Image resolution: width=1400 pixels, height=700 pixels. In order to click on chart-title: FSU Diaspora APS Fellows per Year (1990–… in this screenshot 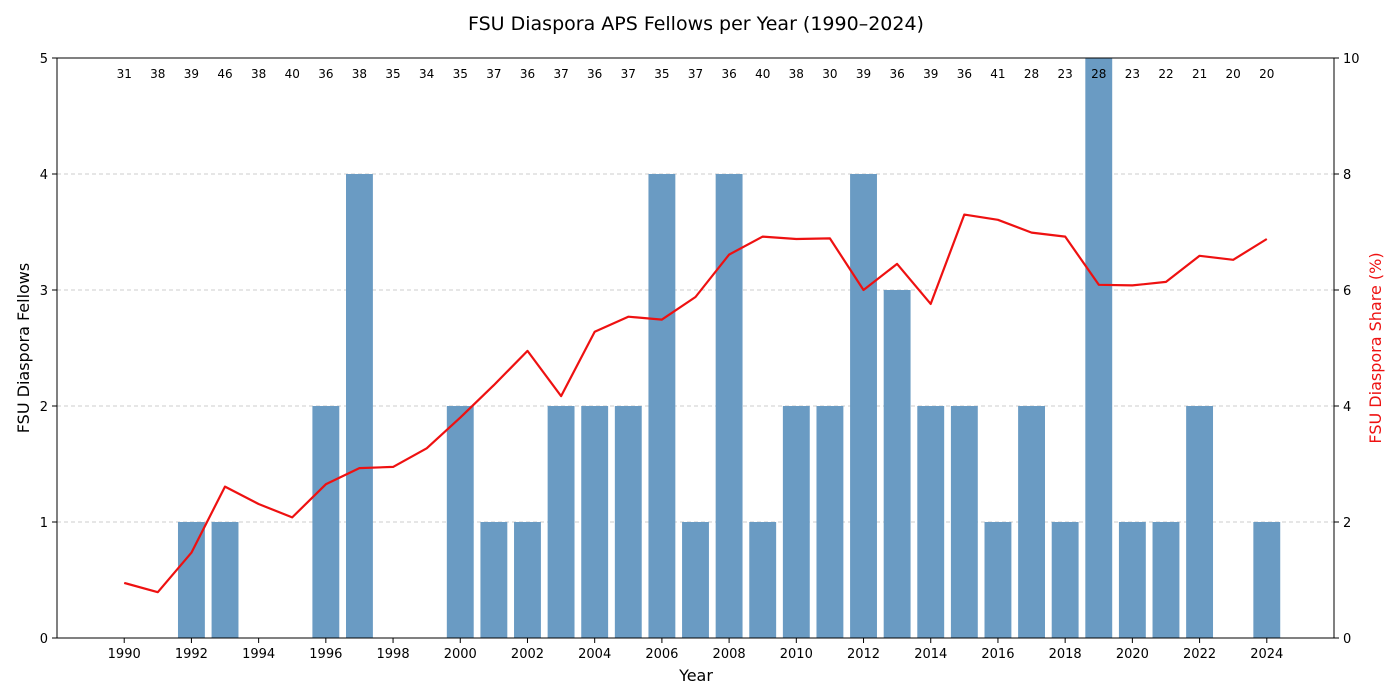, I will do `click(696, 24)`.